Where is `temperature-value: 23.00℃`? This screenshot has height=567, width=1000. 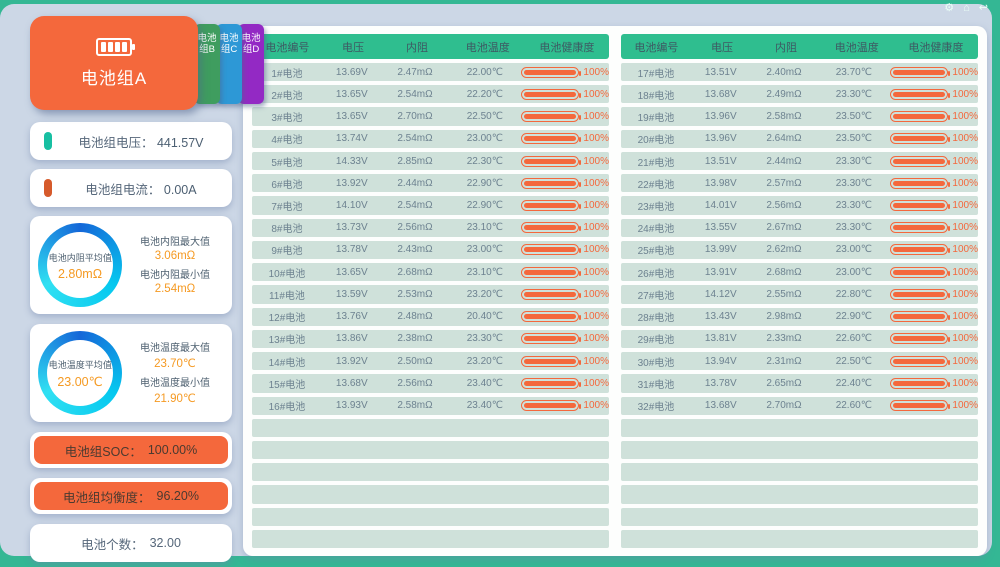
temperature-value: 23.00℃ is located at coordinates (484, 250).